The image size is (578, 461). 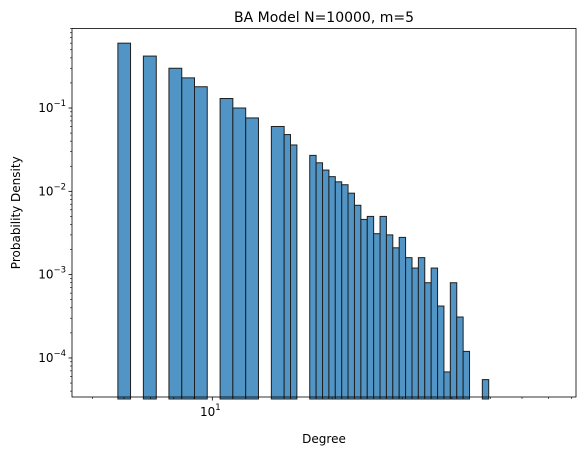 What do you see at coordinates (210, 411) in the screenshot?
I see `x-tick-label: 101` at bounding box center [210, 411].